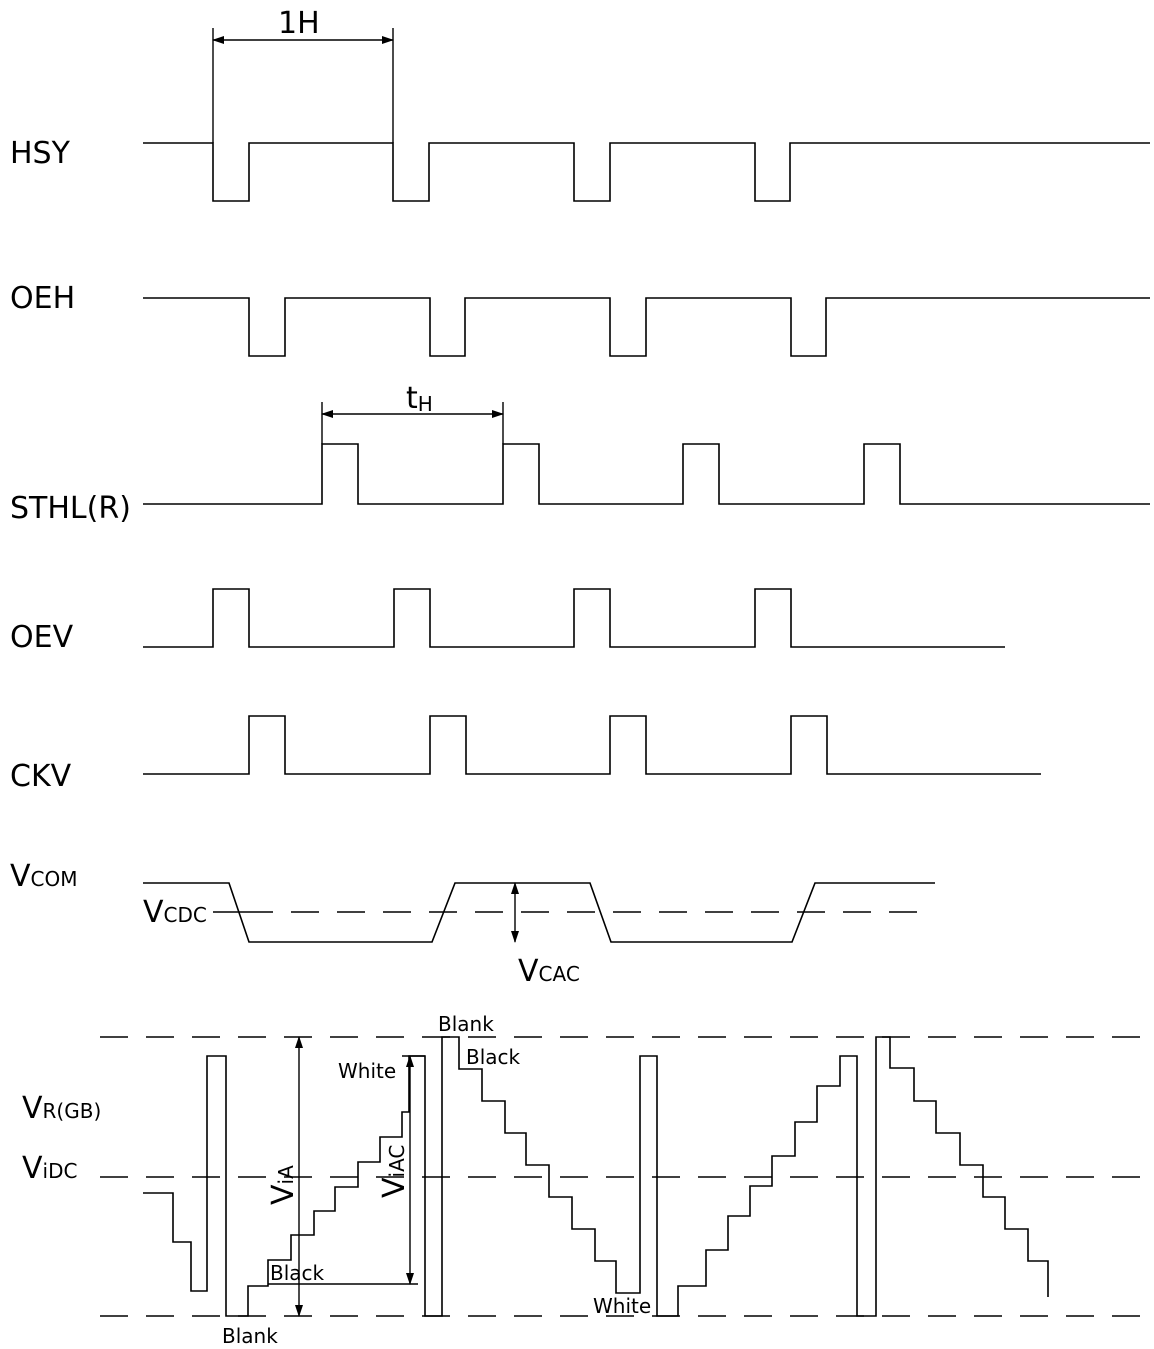 This screenshot has height=1349, width=1154. What do you see at coordinates (44, 876) in the screenshot?
I see `vcom-label: VCOM` at bounding box center [44, 876].